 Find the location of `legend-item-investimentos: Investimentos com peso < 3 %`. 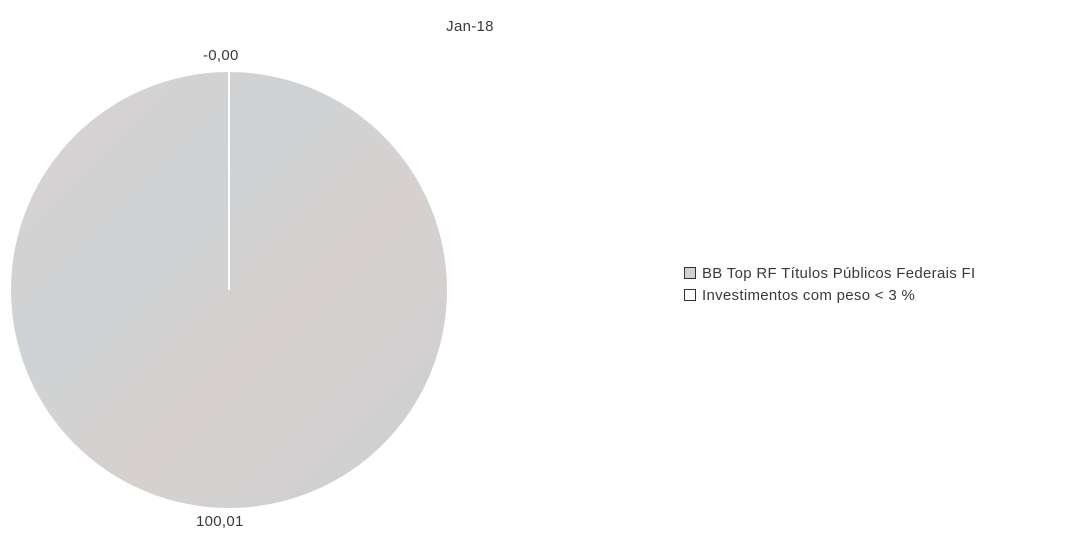

legend-item-investimentos: Investimentos com peso < 3 % is located at coordinates (829, 295).